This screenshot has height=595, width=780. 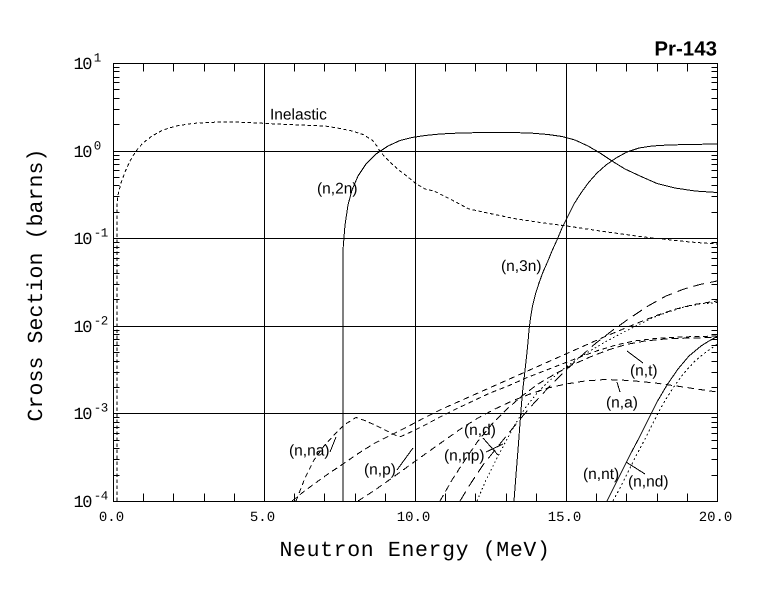 I want to click on svg-text: 0, so click(x=97, y=147).